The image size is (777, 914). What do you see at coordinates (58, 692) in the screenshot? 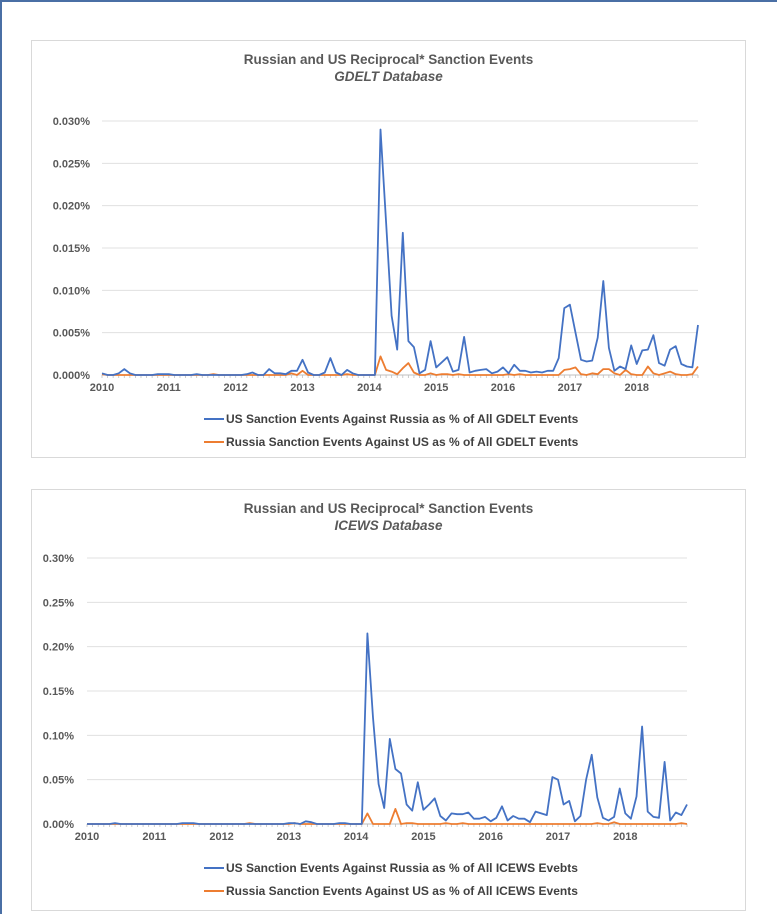
I see `y-tick-label: 0.15%` at bounding box center [58, 692].